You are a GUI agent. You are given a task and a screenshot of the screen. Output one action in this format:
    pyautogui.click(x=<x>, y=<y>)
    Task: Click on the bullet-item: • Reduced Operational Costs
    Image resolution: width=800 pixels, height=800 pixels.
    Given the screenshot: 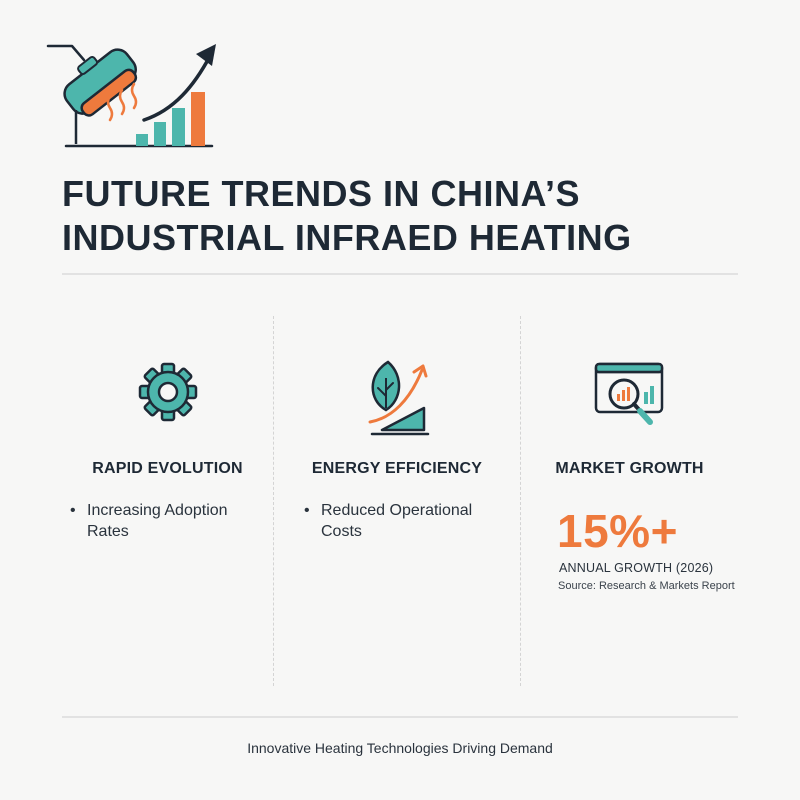 What is the action you would take?
    pyautogui.click(x=409, y=521)
    